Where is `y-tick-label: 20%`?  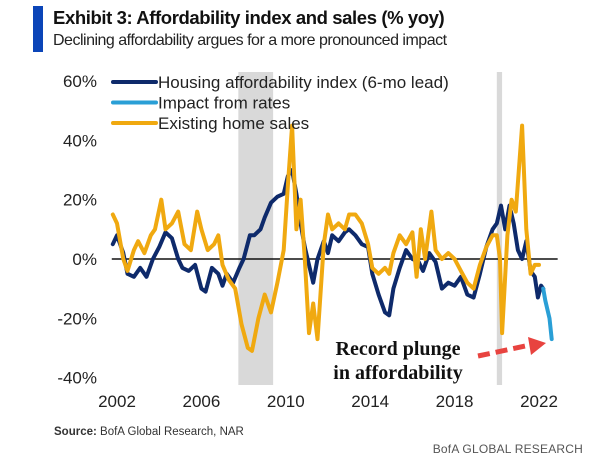 y-tick-label: 20% is located at coordinates (80, 200).